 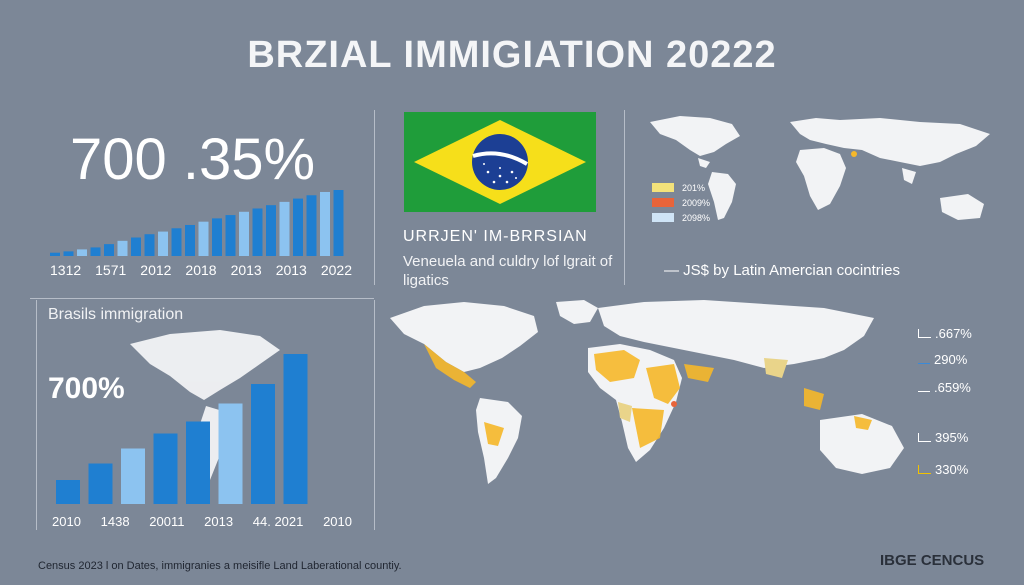 I want to click on percentage-marker: 330%, so click(x=943, y=469).